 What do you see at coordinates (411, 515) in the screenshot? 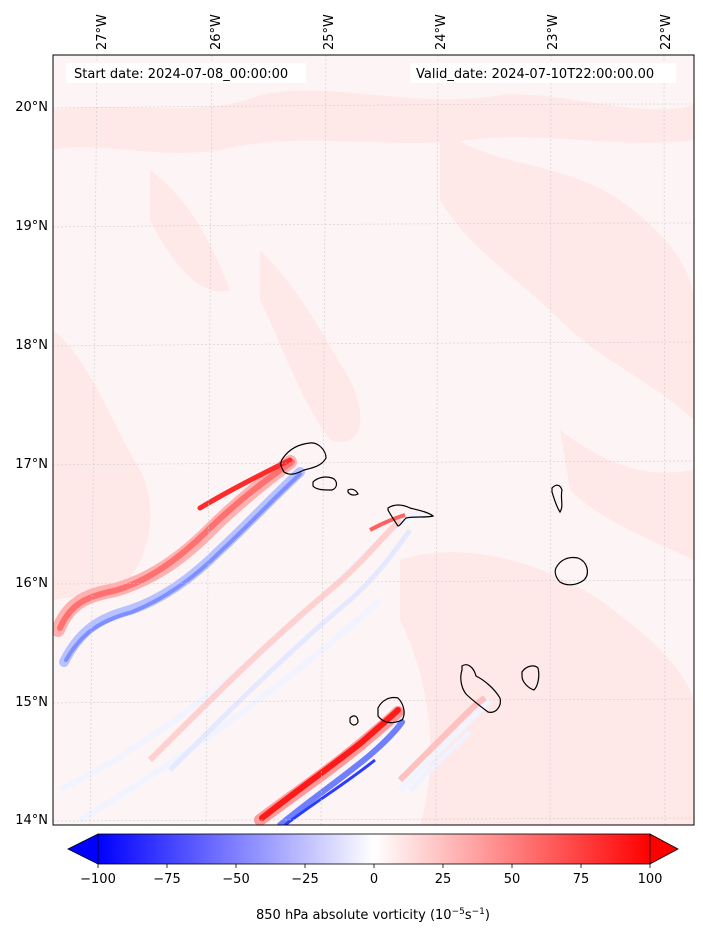
I see `island-sao-nicolau` at bounding box center [411, 515].